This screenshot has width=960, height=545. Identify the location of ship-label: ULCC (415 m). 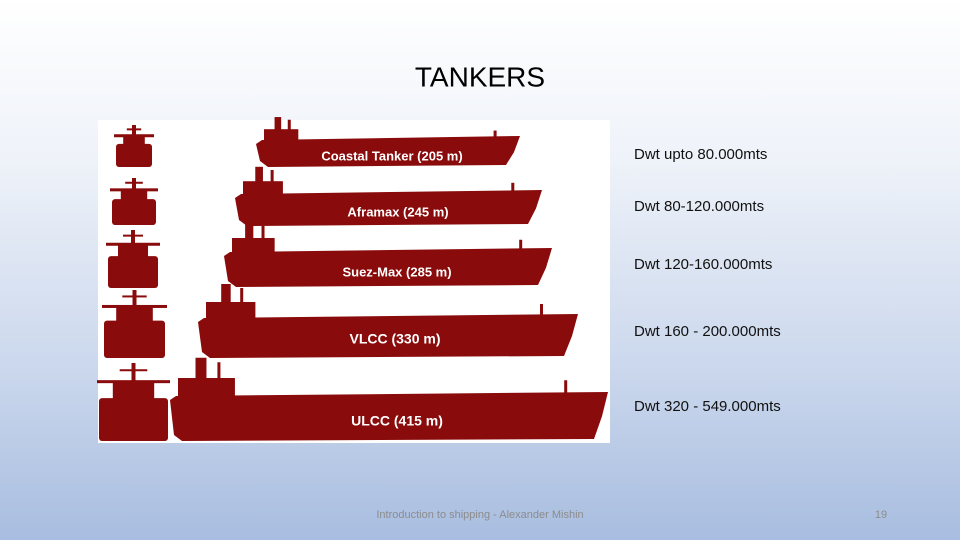
(397, 421).